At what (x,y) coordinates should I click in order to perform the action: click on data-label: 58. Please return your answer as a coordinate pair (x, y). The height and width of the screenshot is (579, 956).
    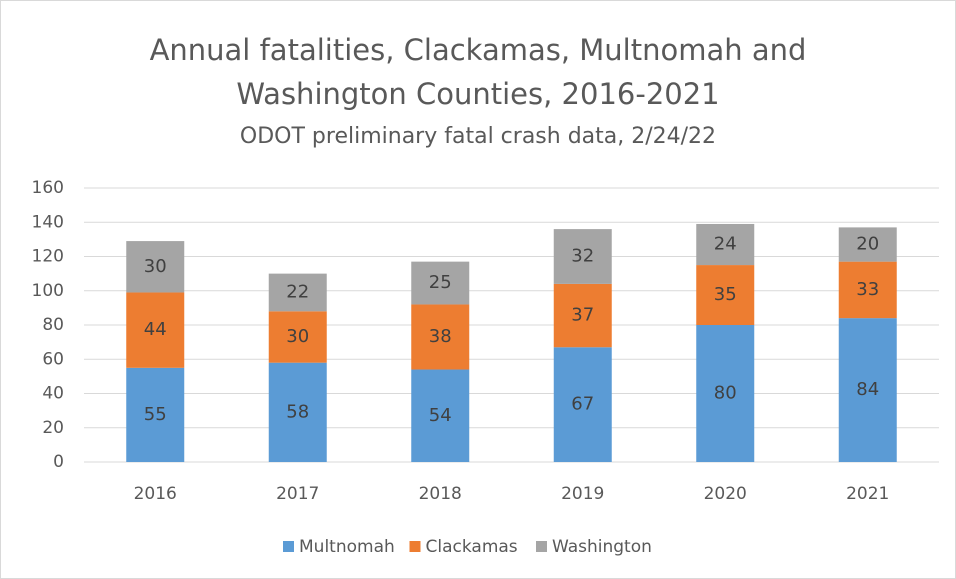
    Looking at the image, I should click on (297, 411).